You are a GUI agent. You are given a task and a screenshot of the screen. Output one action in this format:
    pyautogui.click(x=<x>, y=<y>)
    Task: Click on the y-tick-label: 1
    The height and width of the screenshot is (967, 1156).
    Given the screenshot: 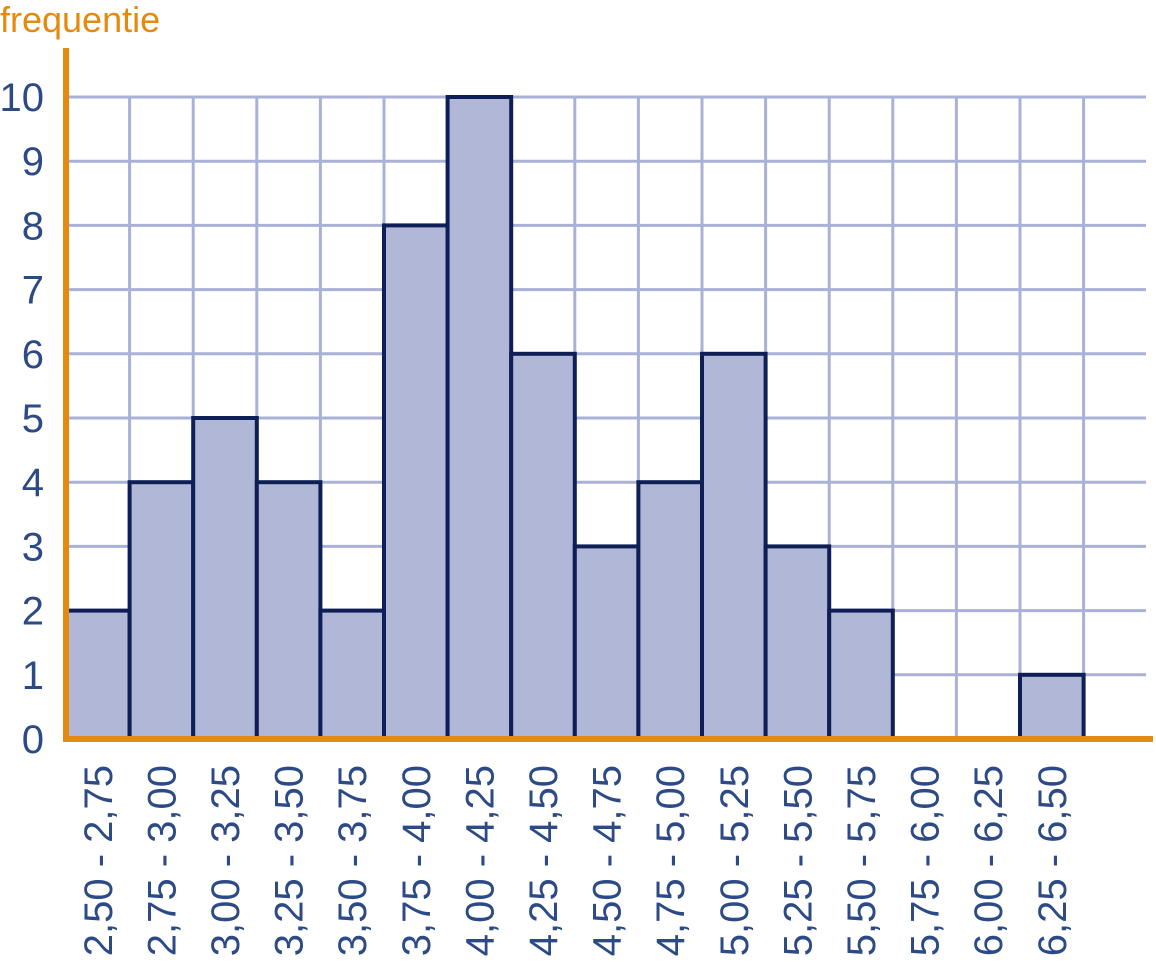 What is the action you would take?
    pyautogui.click(x=33, y=676)
    